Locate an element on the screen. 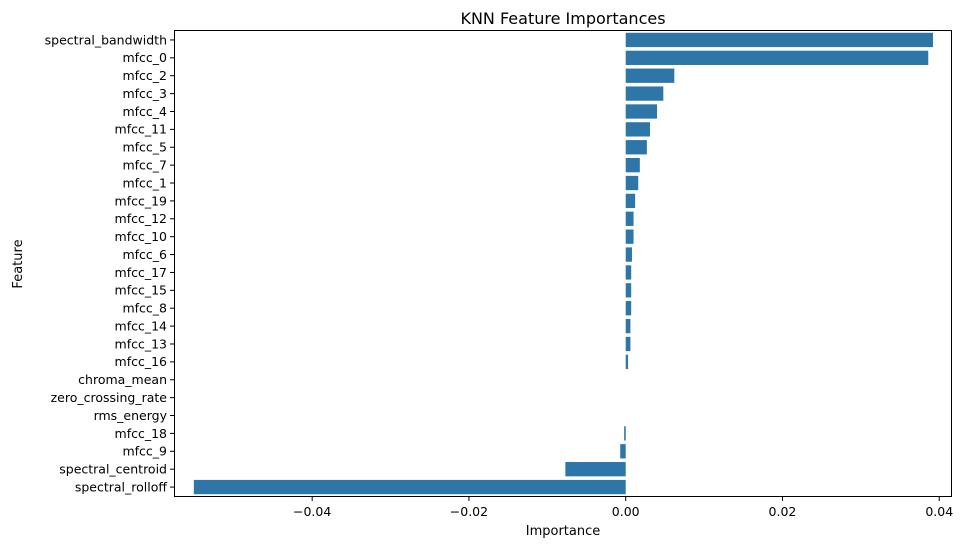 The width and height of the screenshot is (960, 547). y-tick-label-spectral_centroid: spectral_centroid is located at coordinates (113, 469).